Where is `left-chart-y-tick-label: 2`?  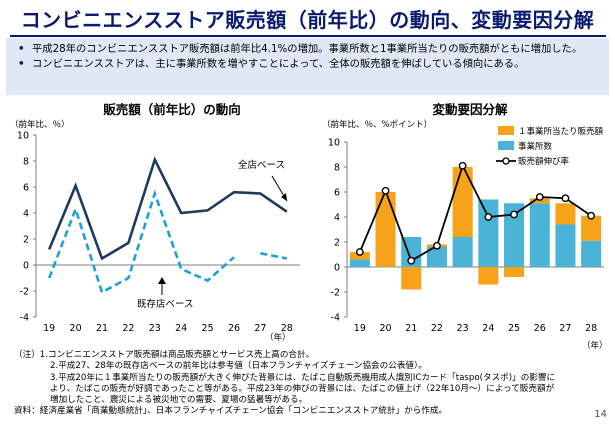
left-chart-y-tick-label: 2 is located at coordinates (26, 240).